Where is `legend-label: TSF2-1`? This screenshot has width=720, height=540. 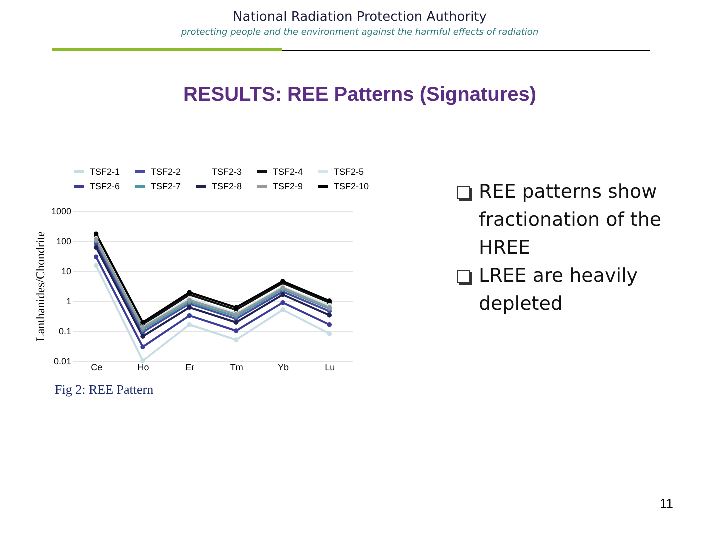 legend-label: TSF2-1 is located at coordinates (105, 171).